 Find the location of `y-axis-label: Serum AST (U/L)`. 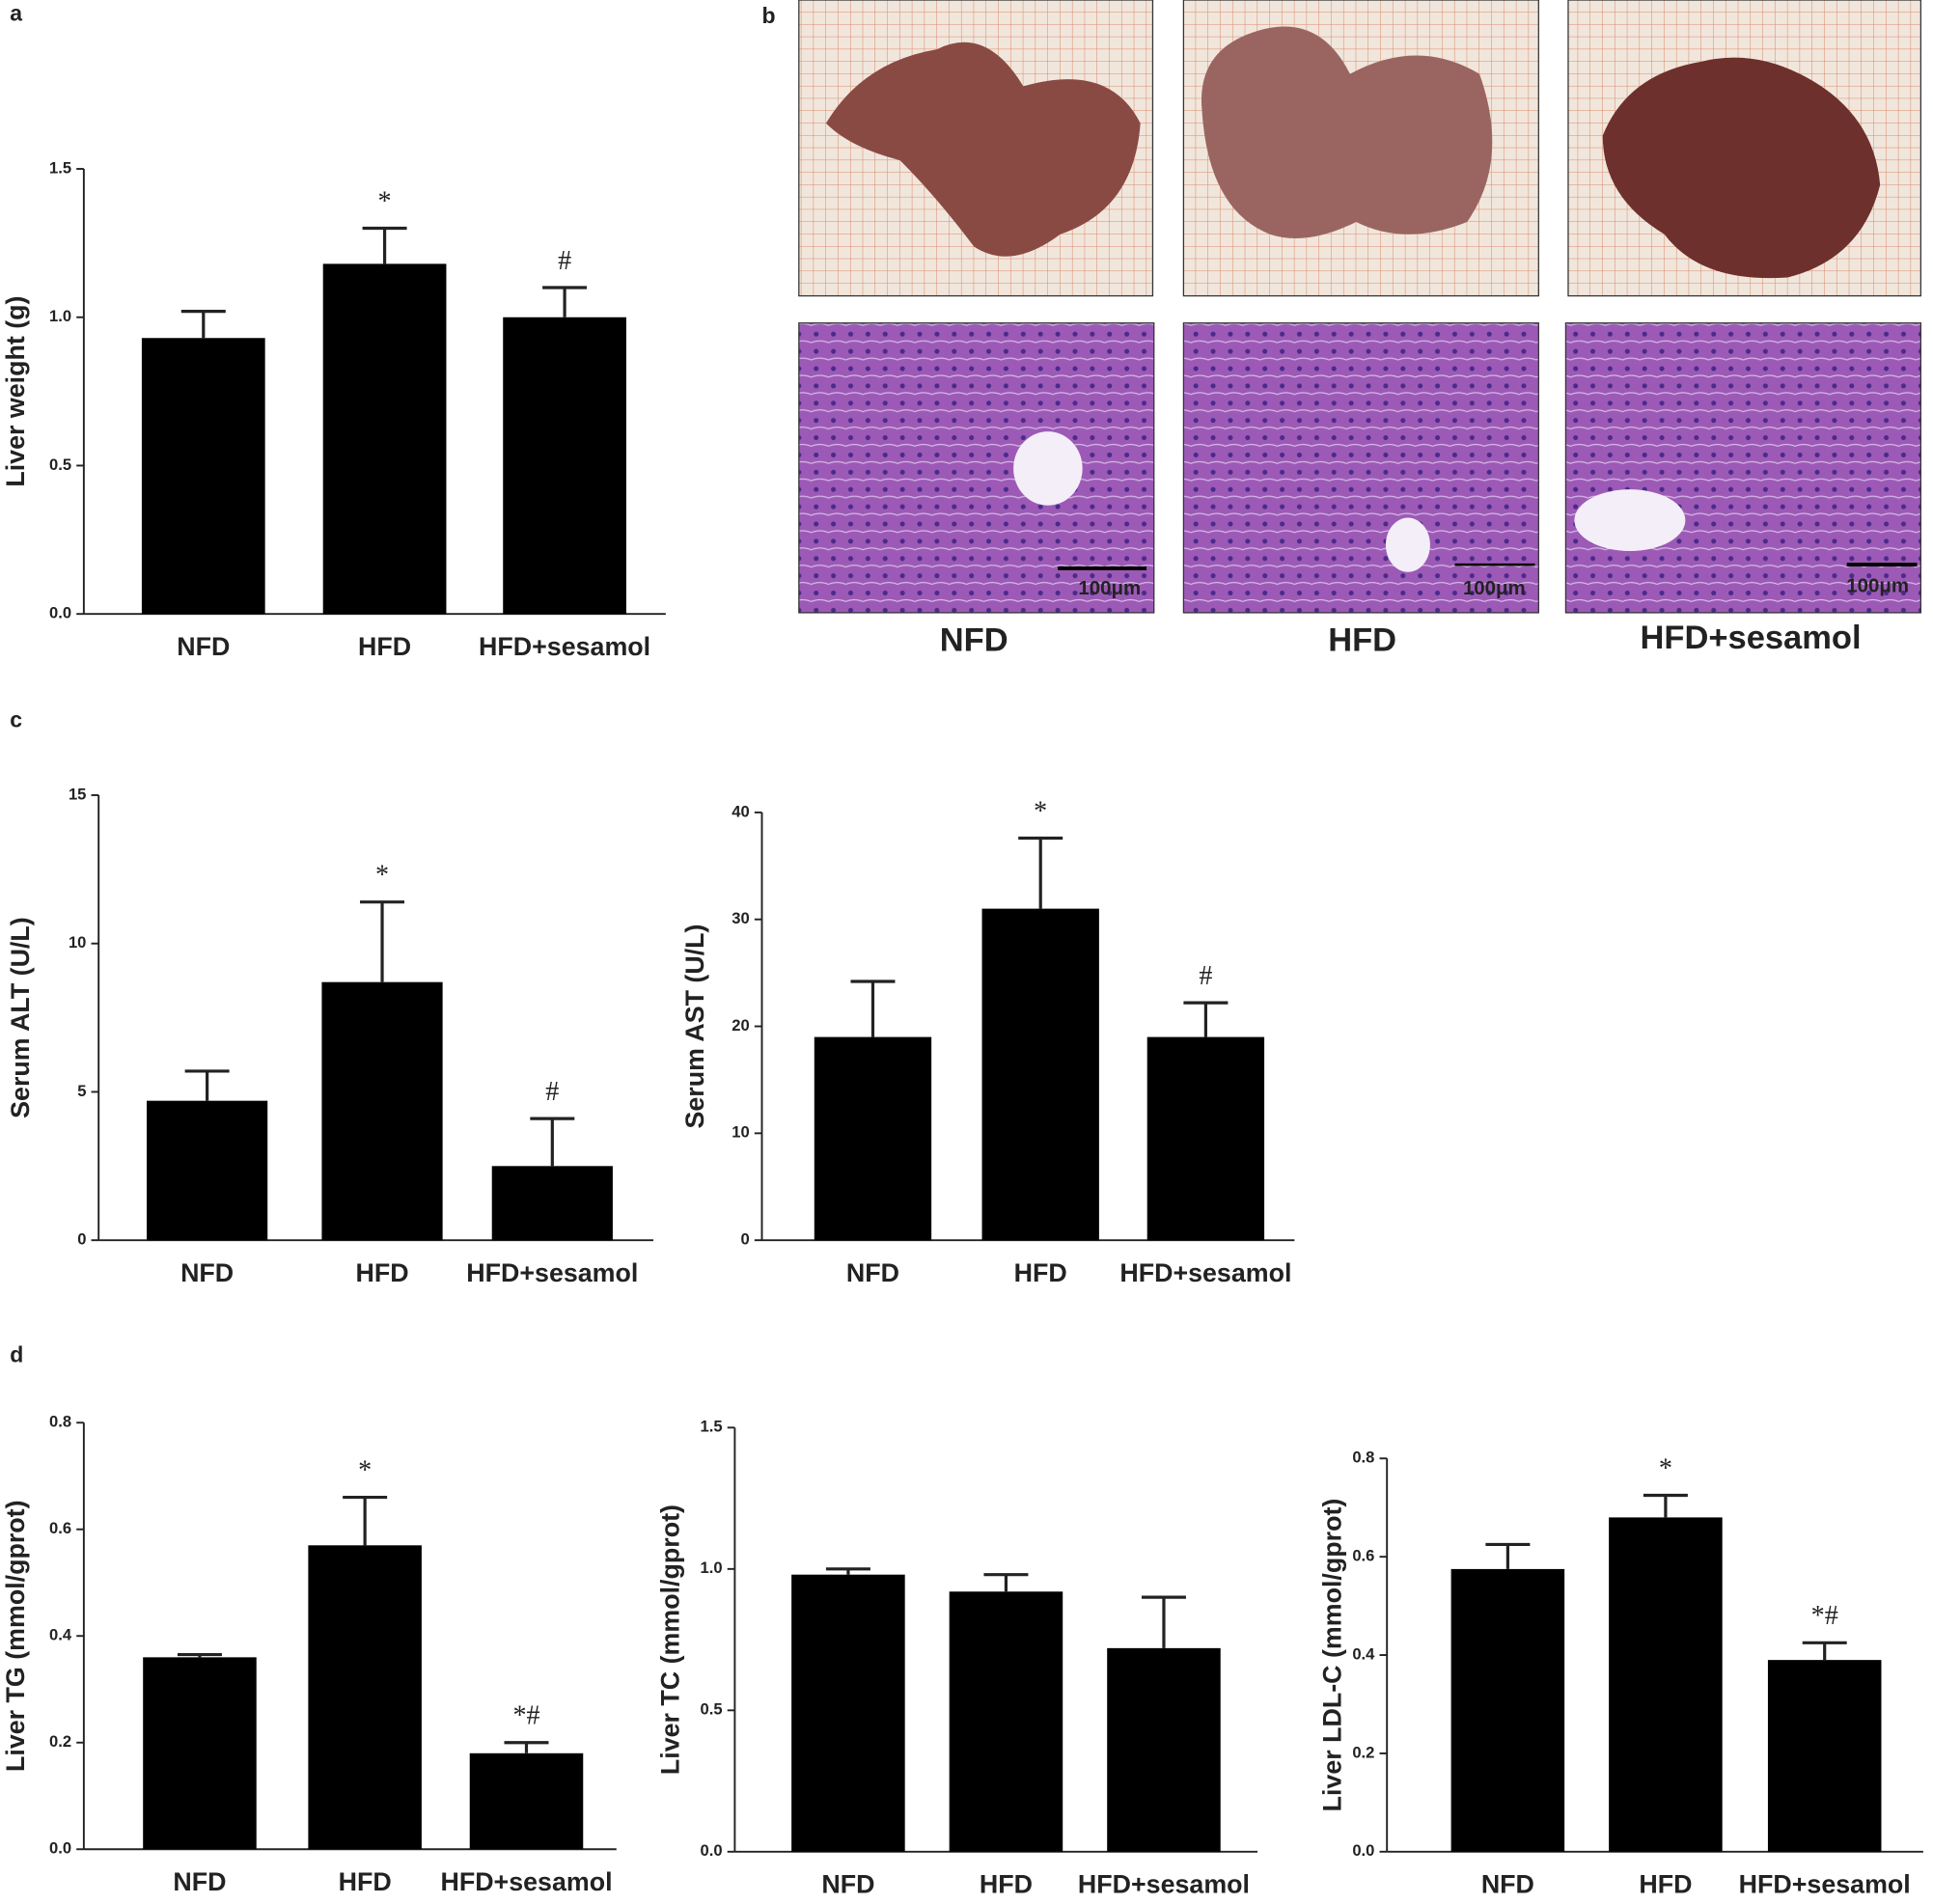

y-axis-label: Serum AST (U/L) is located at coordinates (695, 1027).